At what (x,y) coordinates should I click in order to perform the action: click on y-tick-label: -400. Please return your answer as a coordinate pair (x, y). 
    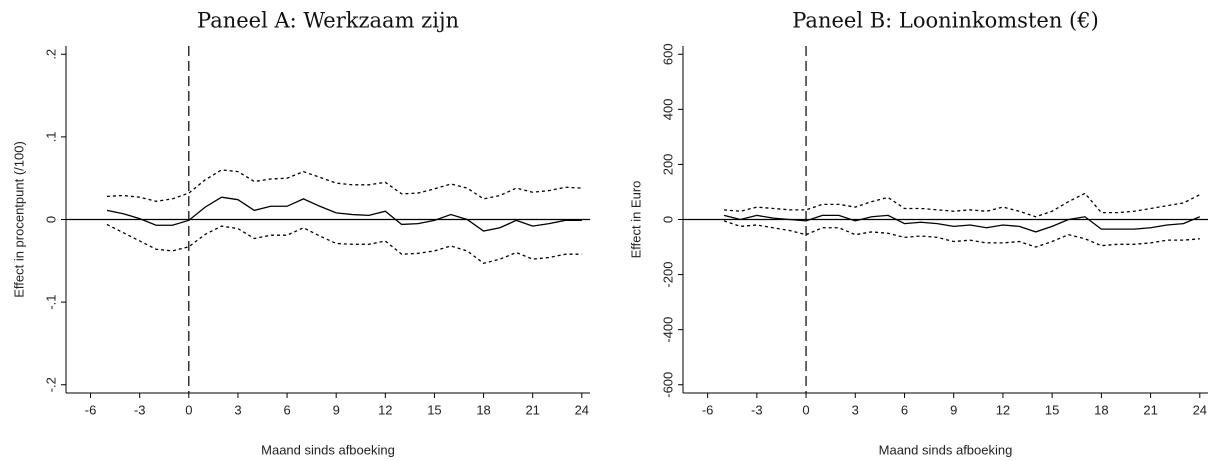
    Looking at the image, I should click on (667, 330).